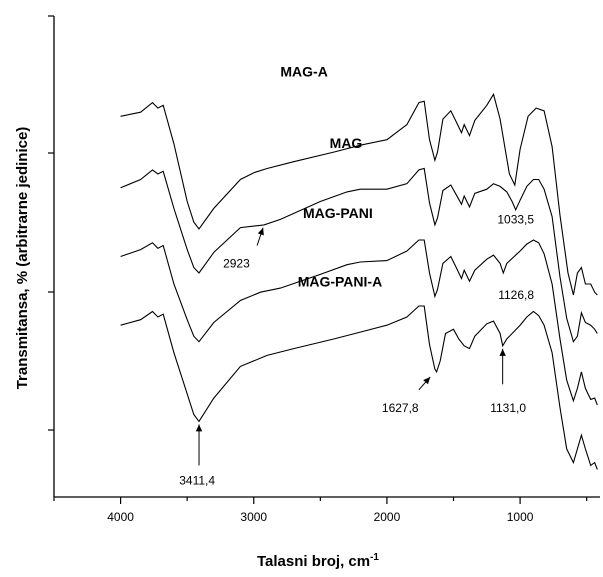 This screenshot has height=577, width=603. I want to click on peak-annotation-1131-0: 1131,0, so click(508, 381).